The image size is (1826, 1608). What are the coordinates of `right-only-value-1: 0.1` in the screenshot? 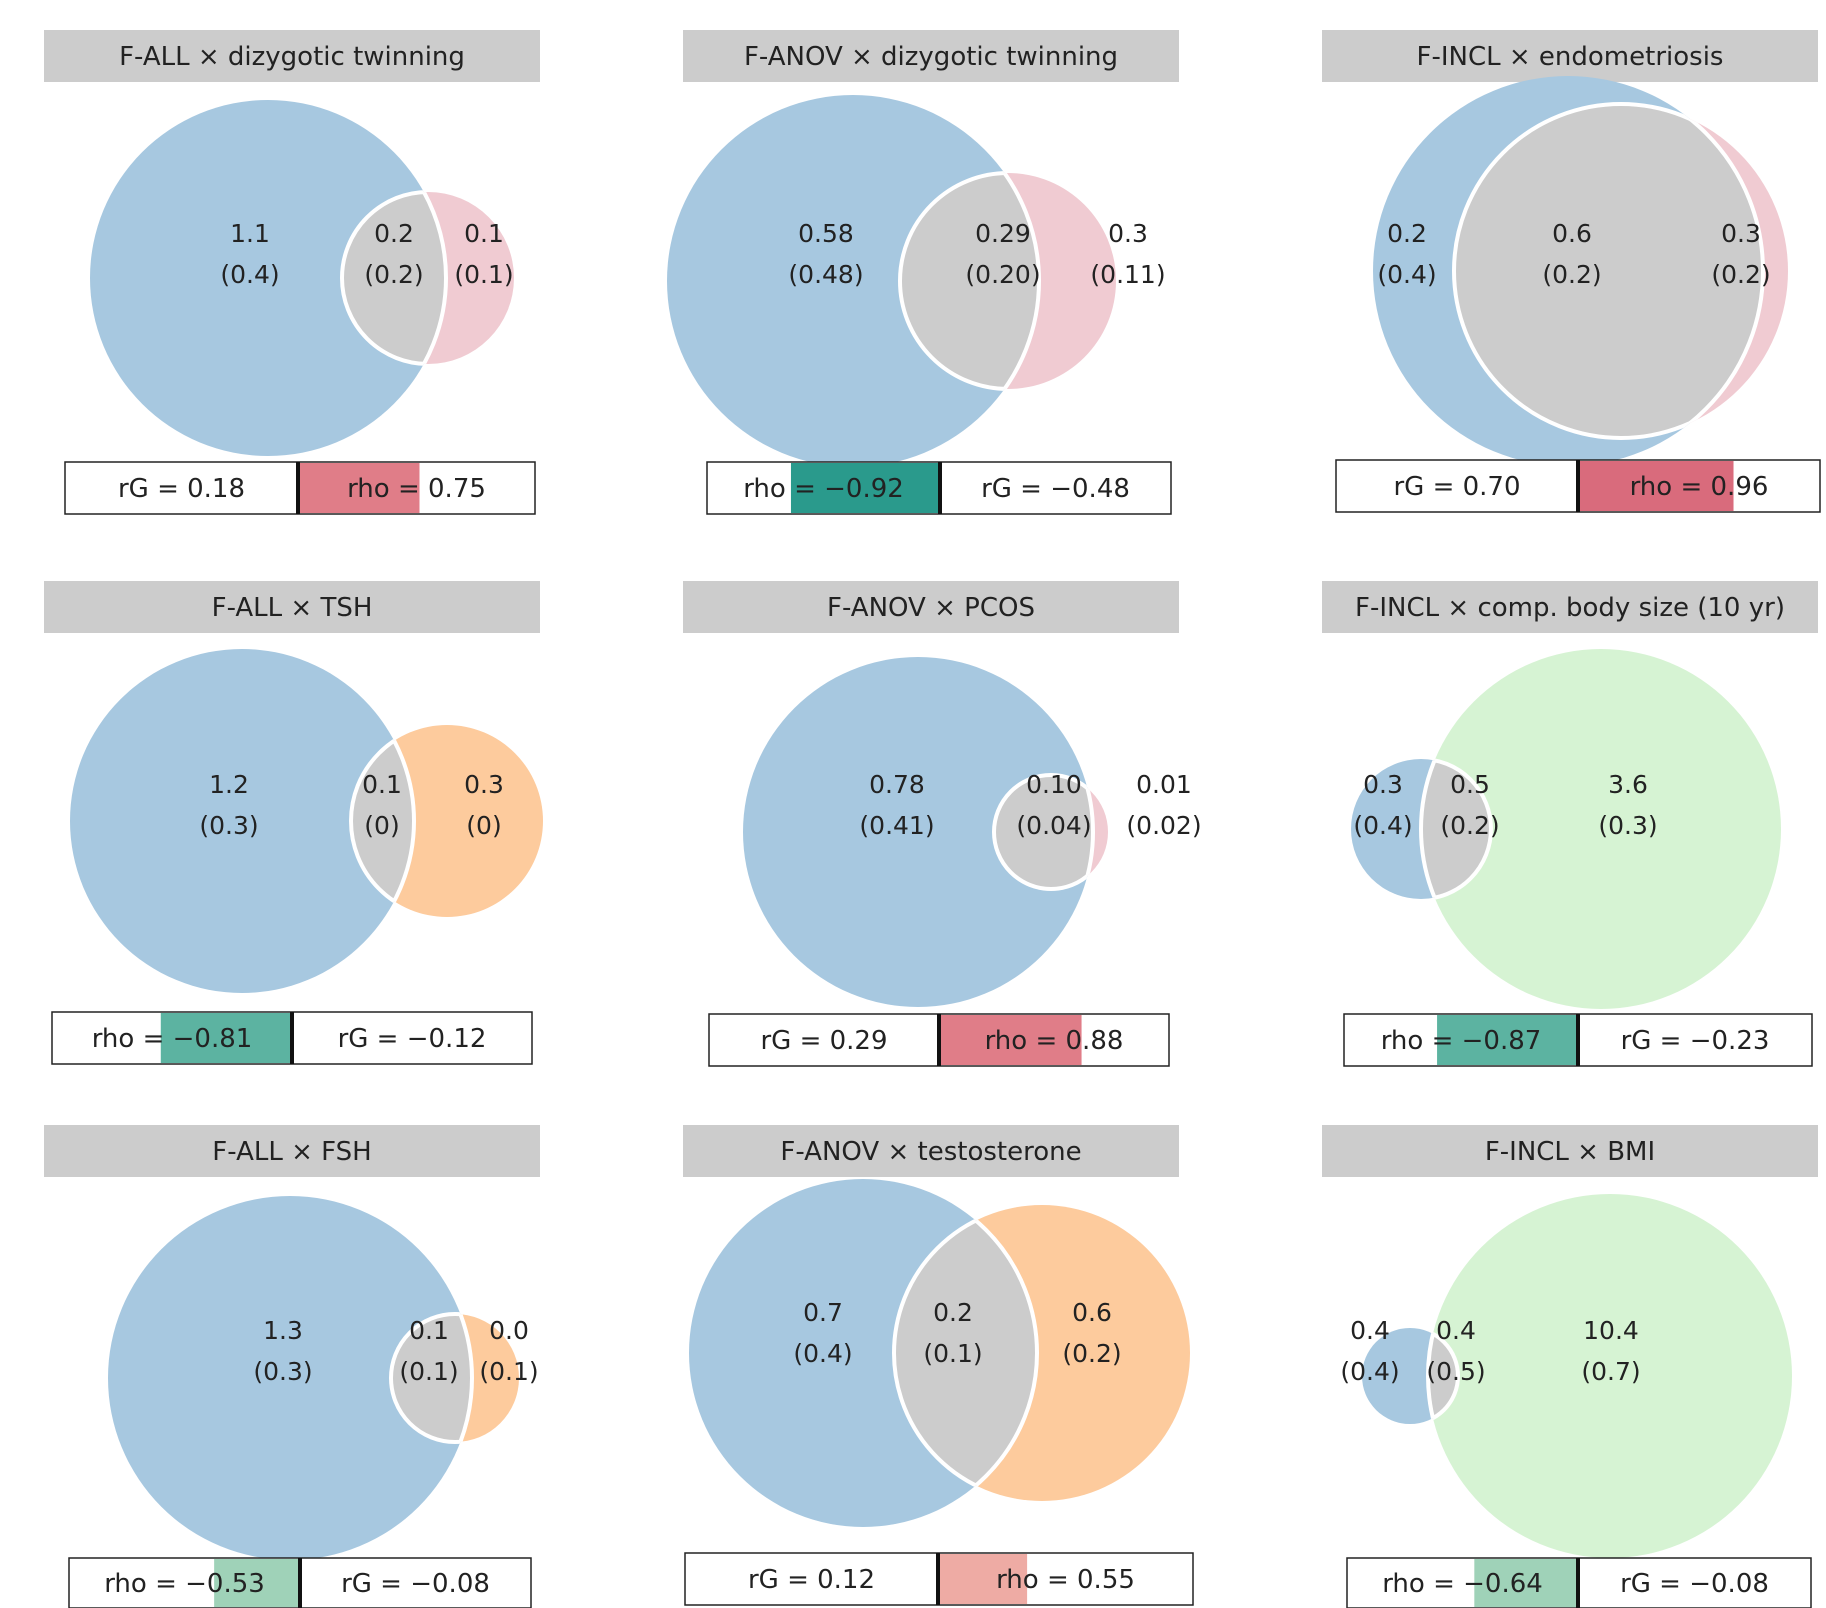 It's located at (484, 233).